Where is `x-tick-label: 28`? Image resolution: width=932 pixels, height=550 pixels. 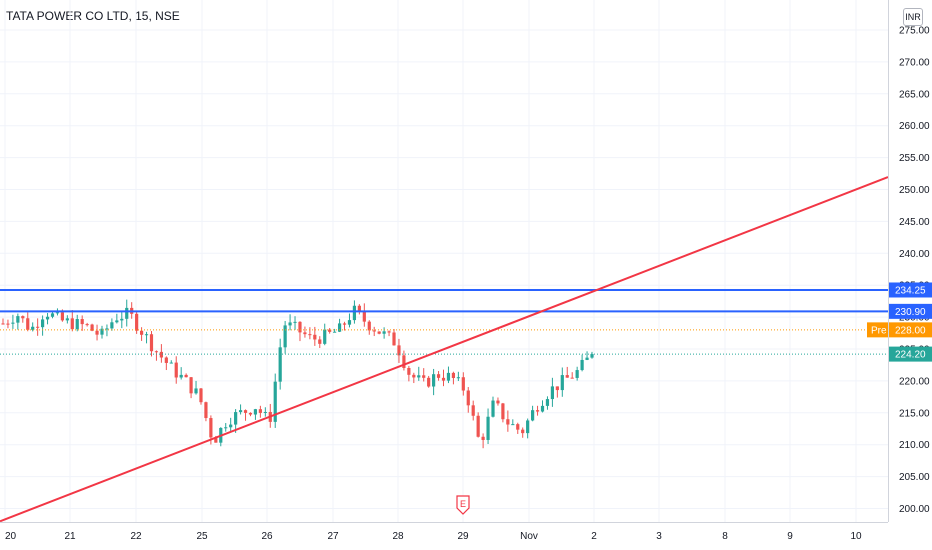 x-tick-label: 28 is located at coordinates (398, 536).